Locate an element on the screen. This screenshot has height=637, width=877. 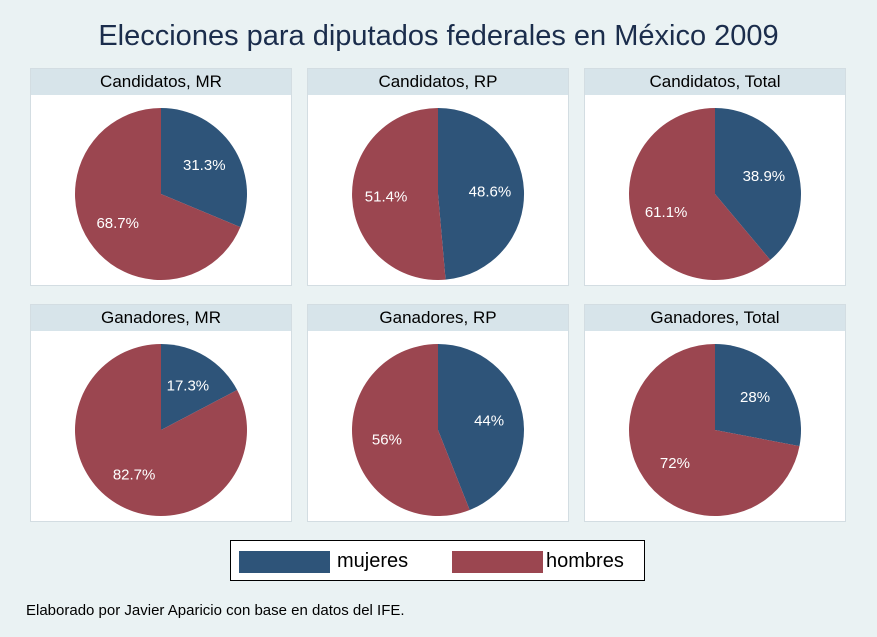
pie-panel: Ganadores, RP 44% 56% is located at coordinates (438, 413).